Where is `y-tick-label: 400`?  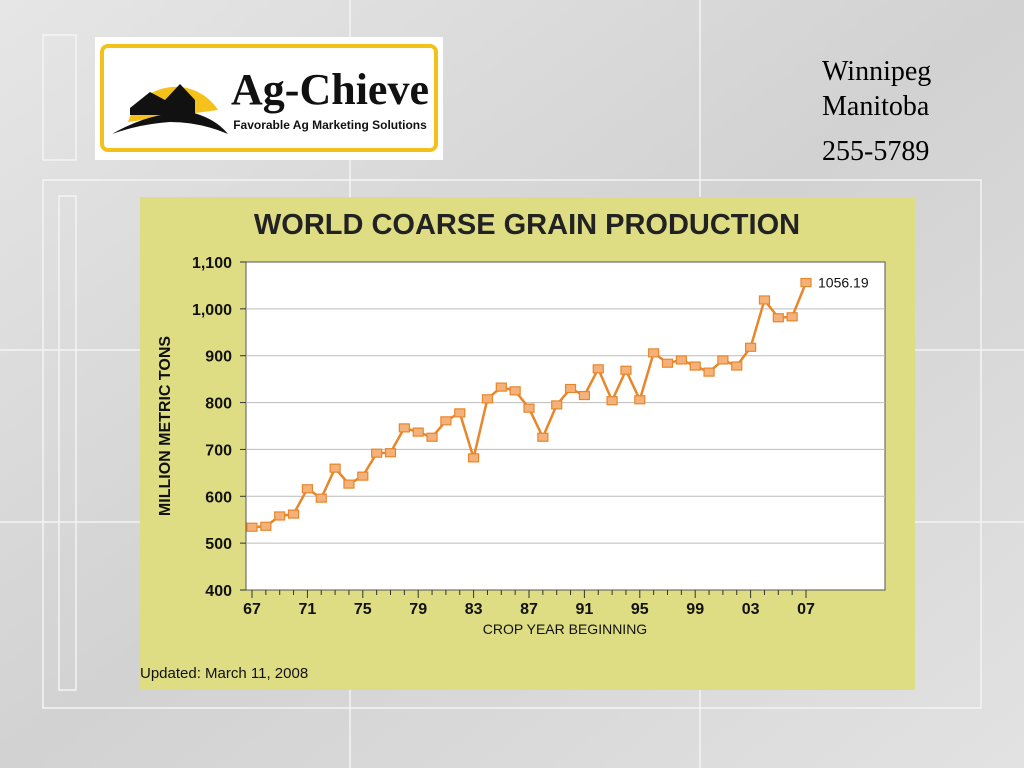
y-tick-label: 400 is located at coordinates (218, 591).